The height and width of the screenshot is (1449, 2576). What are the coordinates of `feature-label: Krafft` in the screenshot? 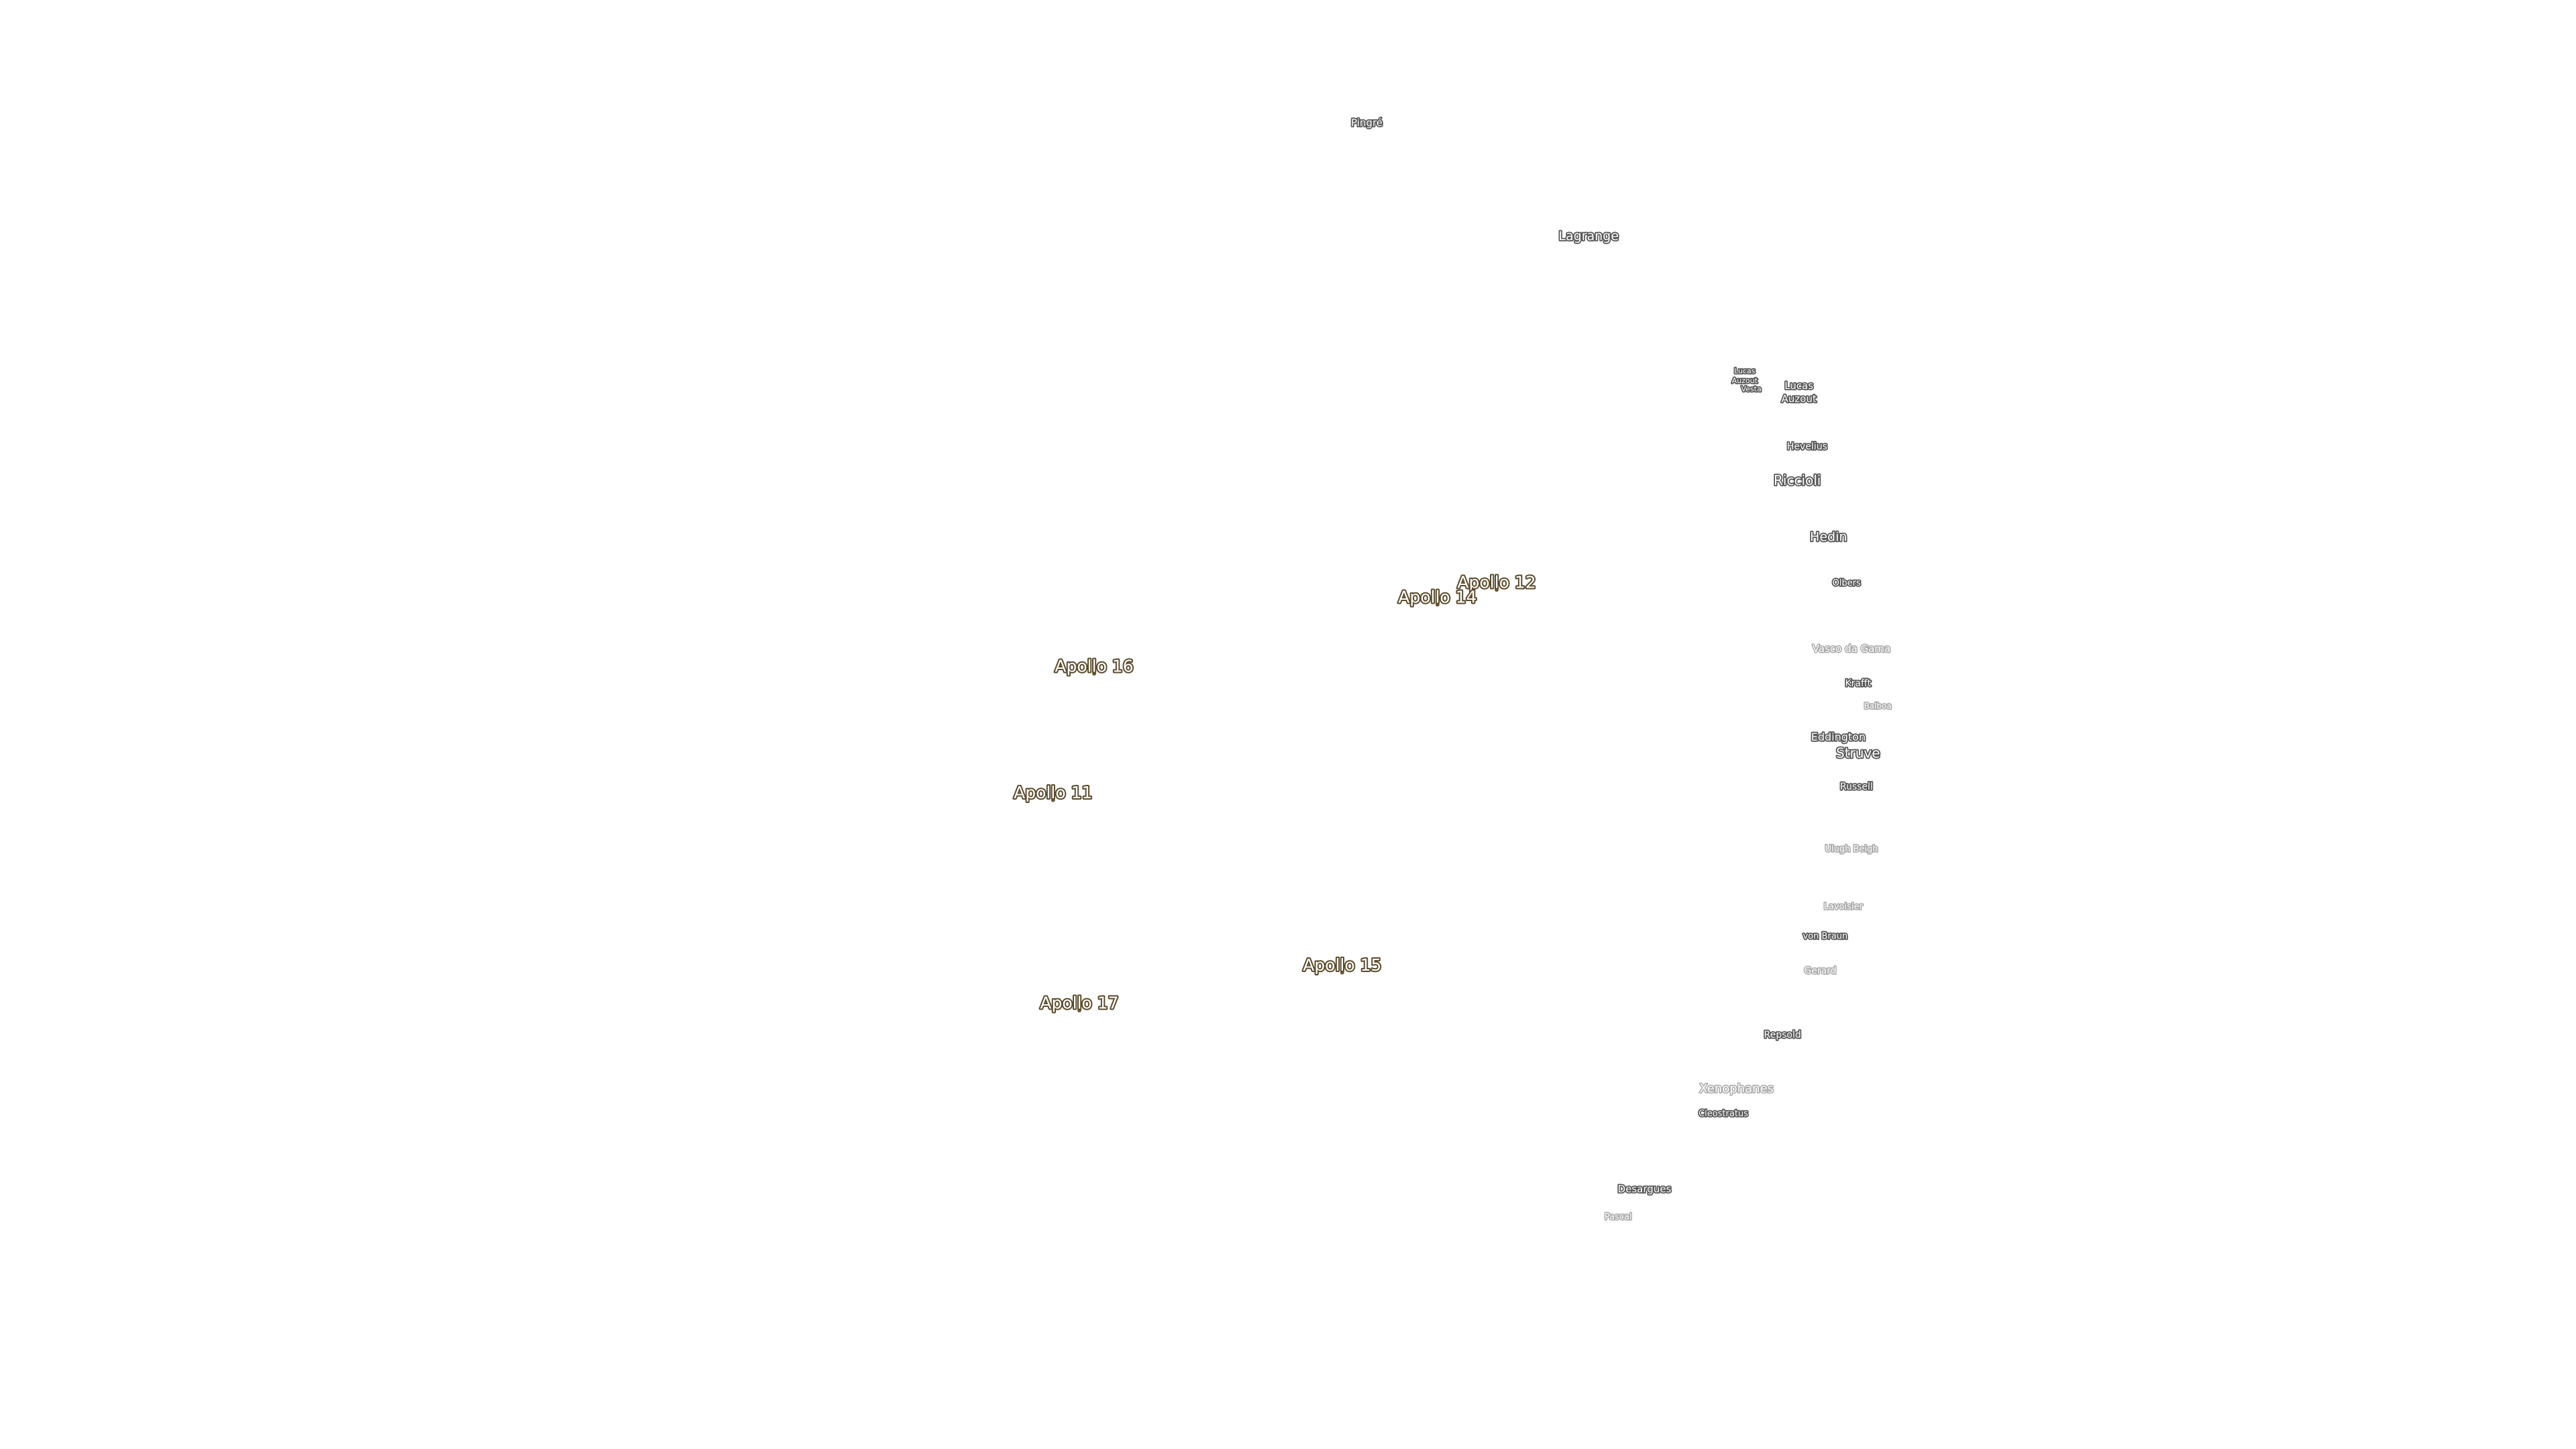 It's located at (1858, 683).